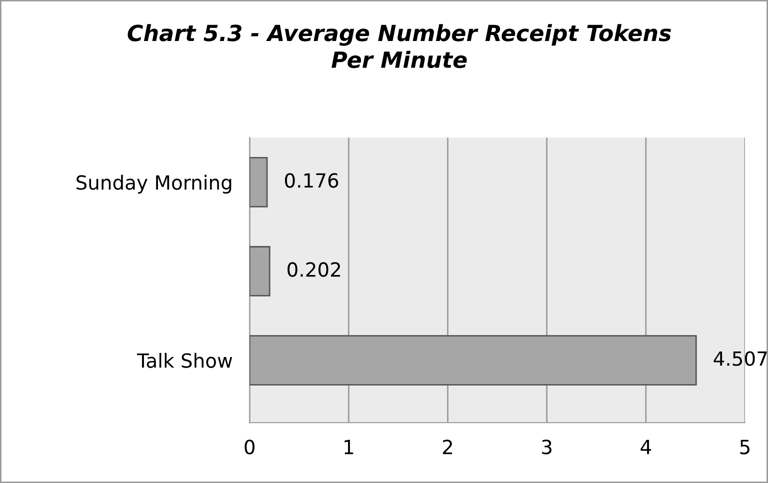 The height and width of the screenshot is (483, 768). I want to click on x-tick-label: 4, so click(645, 447).